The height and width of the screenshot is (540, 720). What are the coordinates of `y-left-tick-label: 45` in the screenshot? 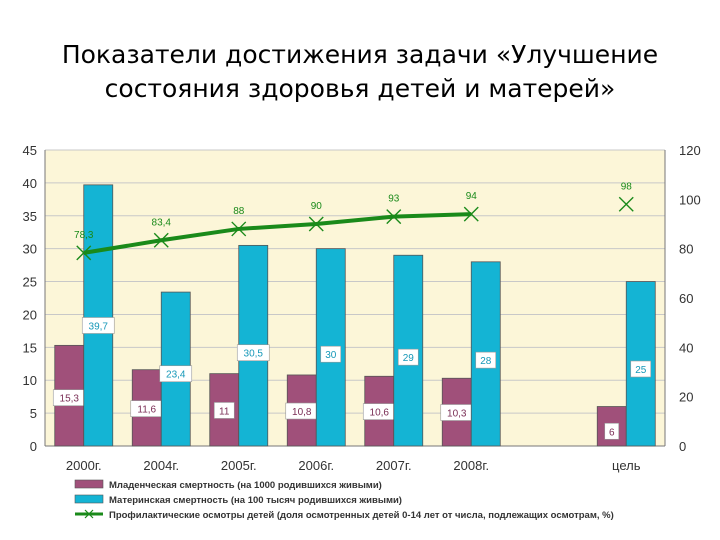 It's located at (30, 150).